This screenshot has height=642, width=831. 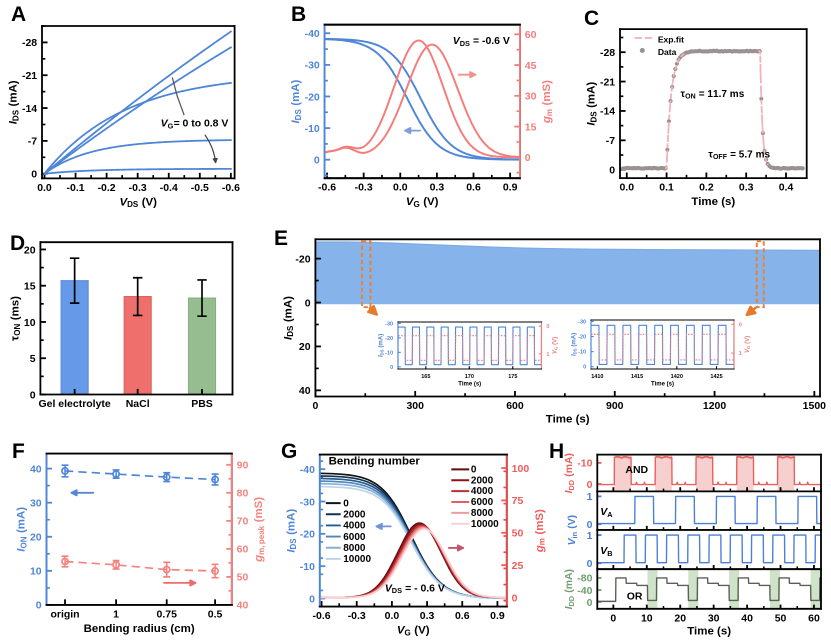 I want to click on svg-text: 10, so click(x=647, y=618).